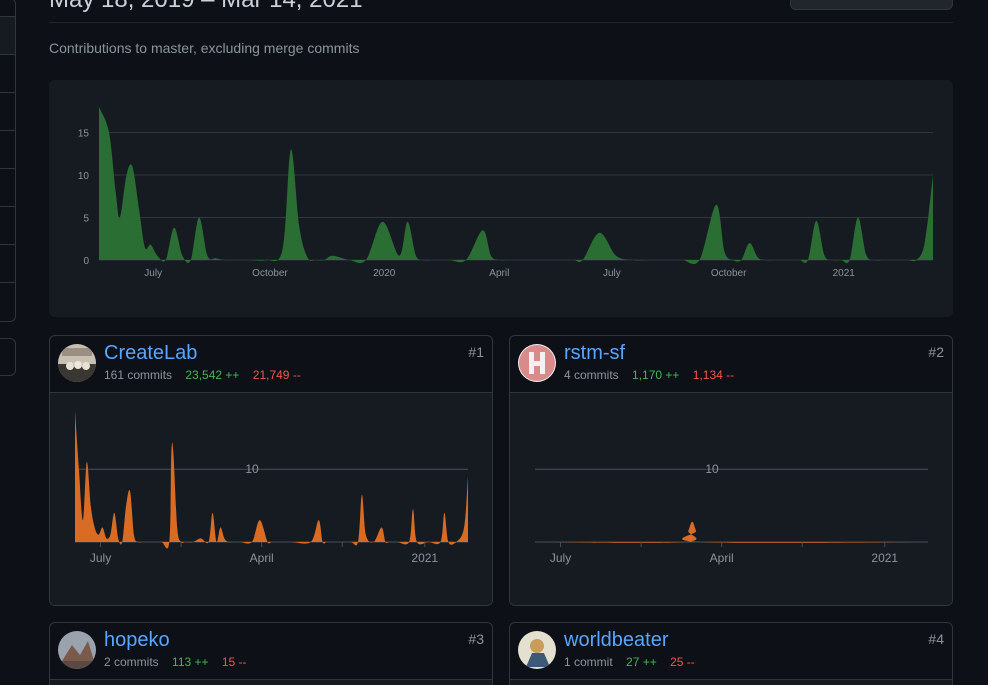  Describe the element at coordinates (131, 662) in the screenshot. I see `commit-count-link: 2 commits` at that location.